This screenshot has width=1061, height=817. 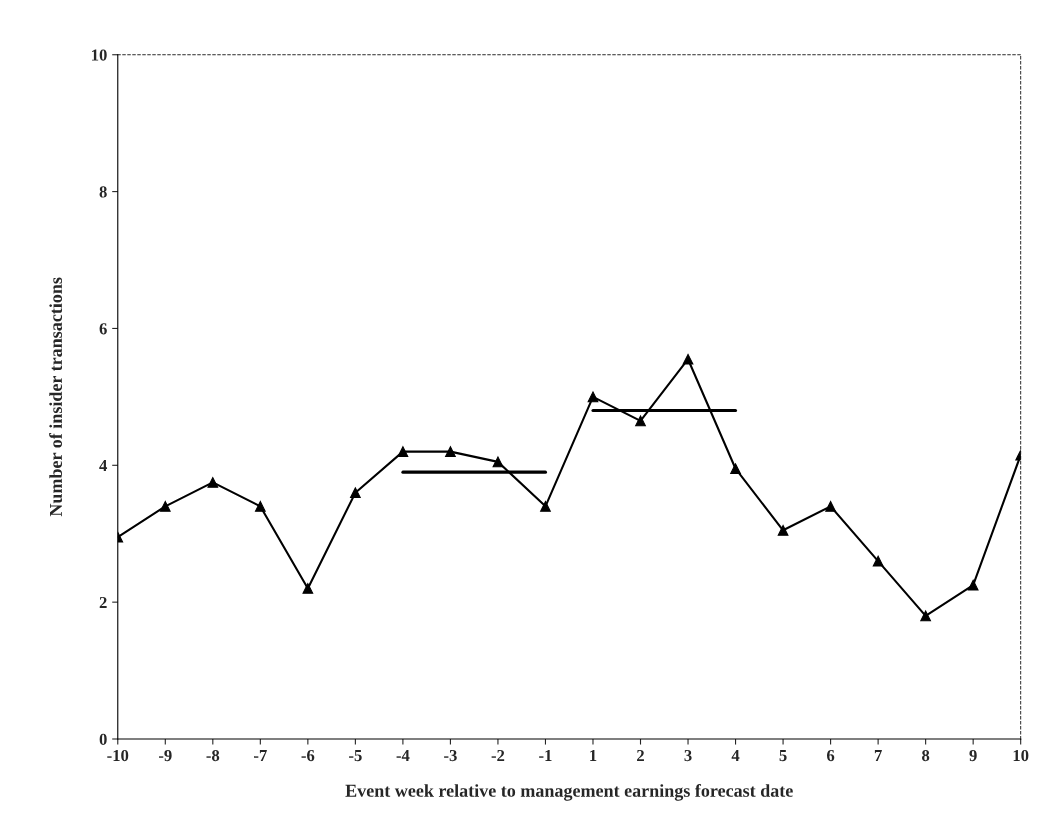 I want to click on x-axis-title: Event week relative to management earnings forecast date, so click(x=569, y=792).